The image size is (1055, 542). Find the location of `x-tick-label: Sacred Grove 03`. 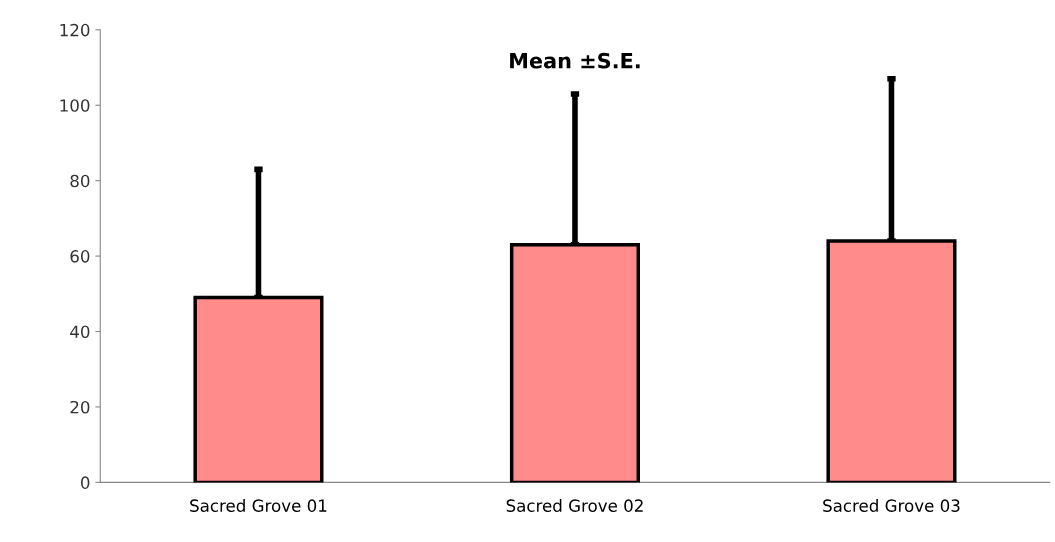

x-tick-label: Sacred Grove 03 is located at coordinates (891, 505).